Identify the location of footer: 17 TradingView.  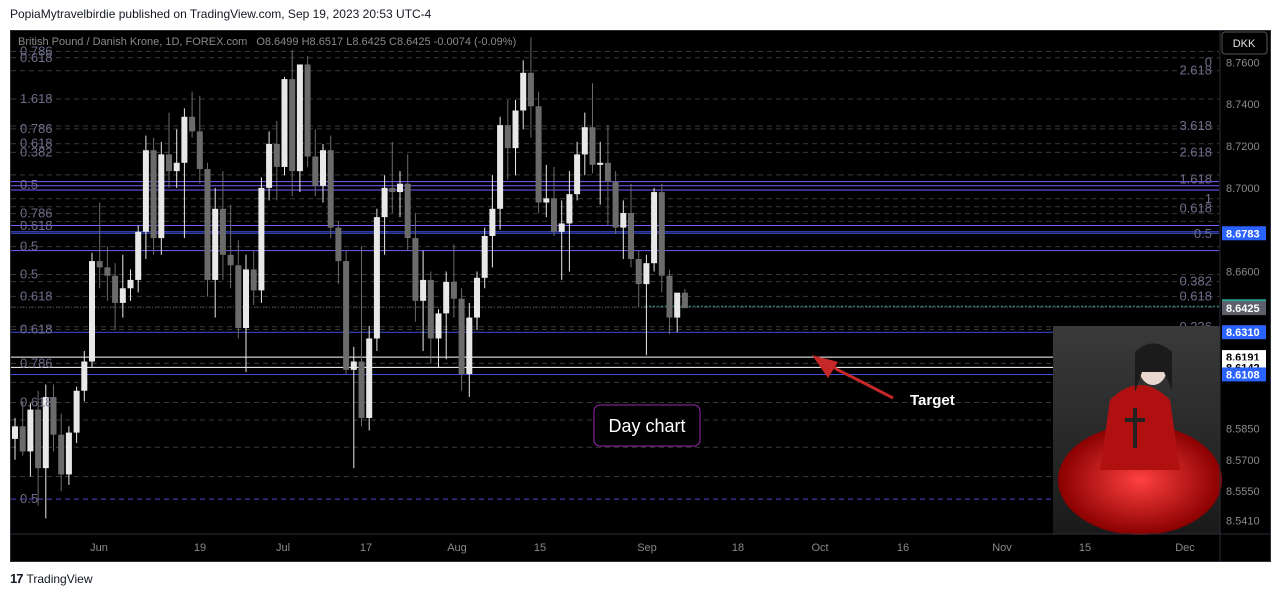
(51, 578).